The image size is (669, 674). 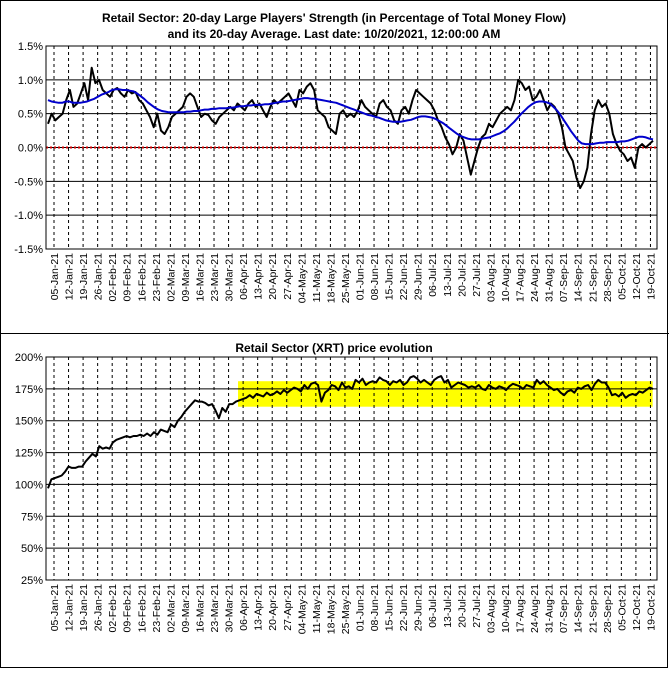 I want to click on y-tick-label: 1.5%, so click(x=30, y=47).